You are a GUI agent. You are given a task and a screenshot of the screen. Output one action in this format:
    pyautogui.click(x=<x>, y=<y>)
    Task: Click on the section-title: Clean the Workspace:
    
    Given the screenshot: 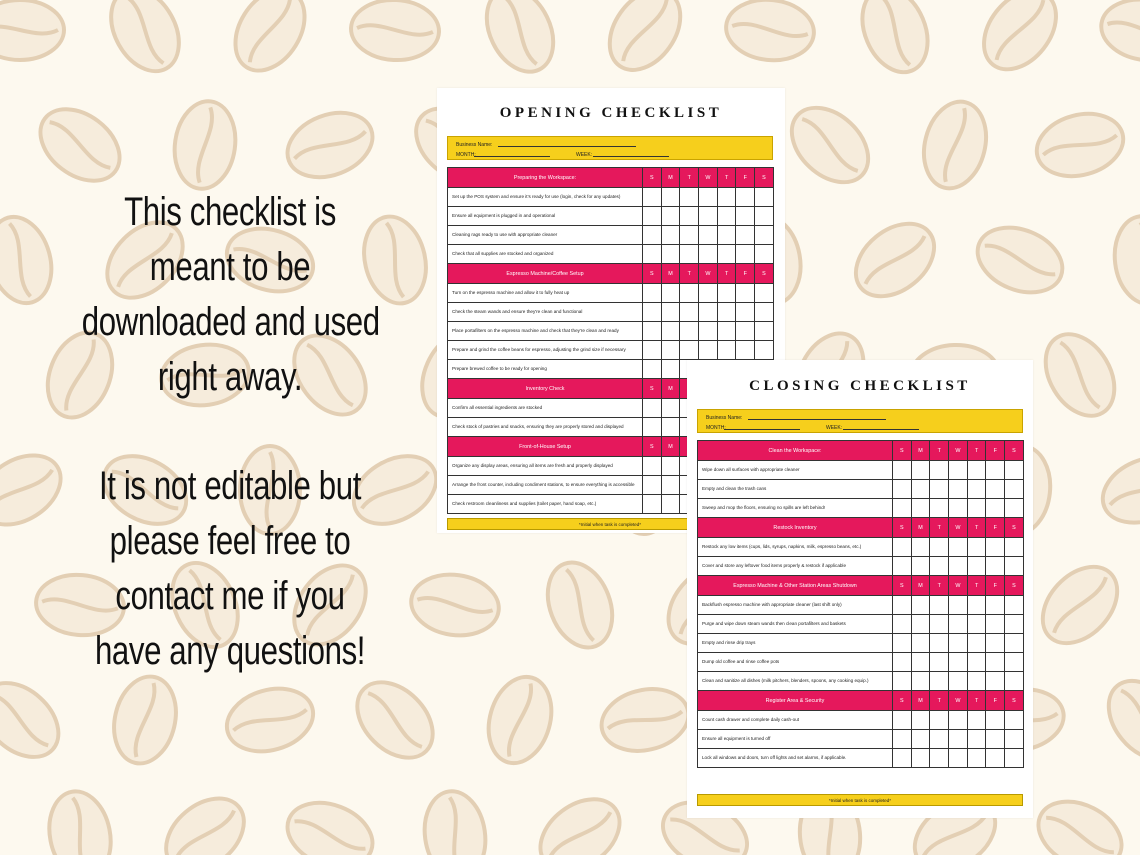 What is the action you would take?
    pyautogui.click(x=795, y=450)
    